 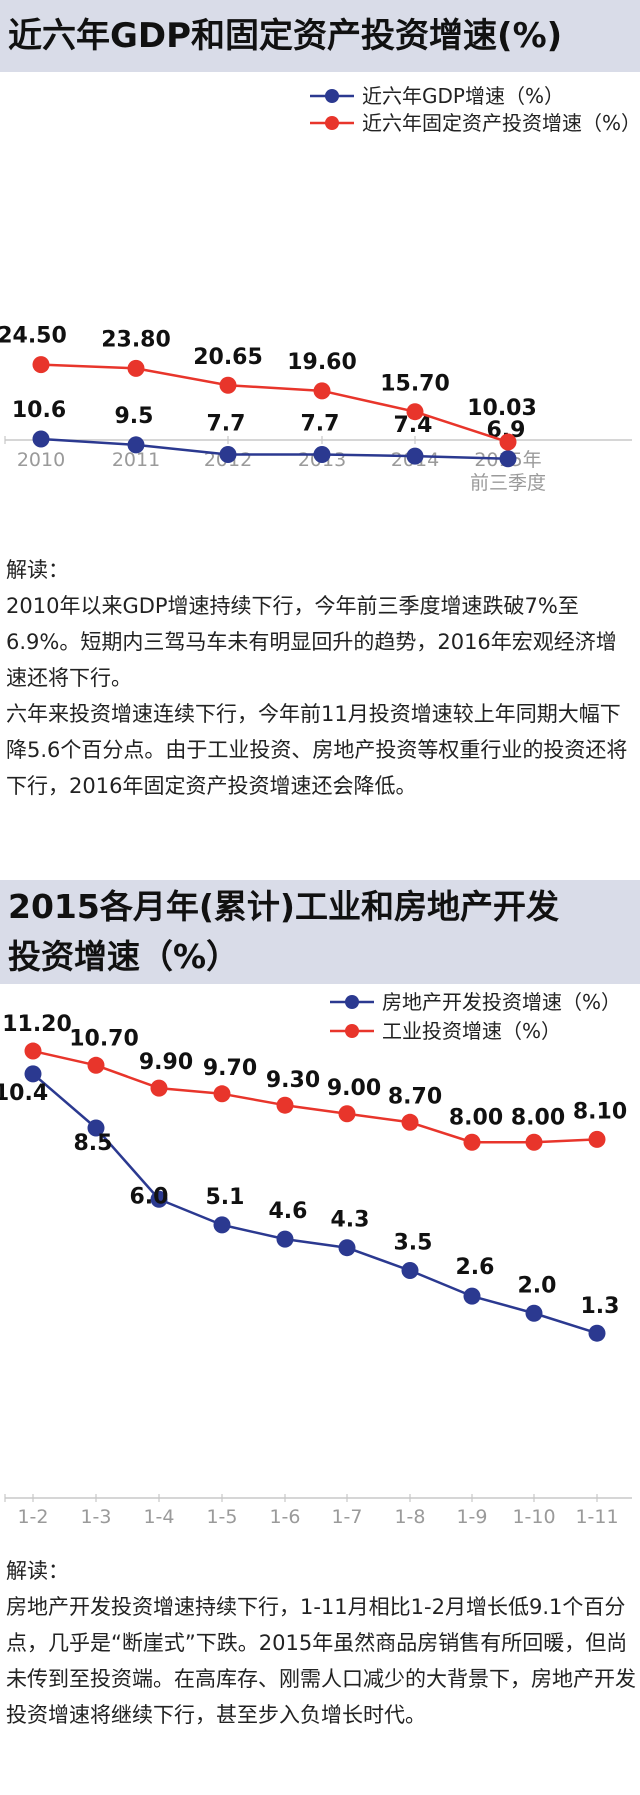 I want to click on series-2-data-label-6: 10.03, so click(x=502, y=408).